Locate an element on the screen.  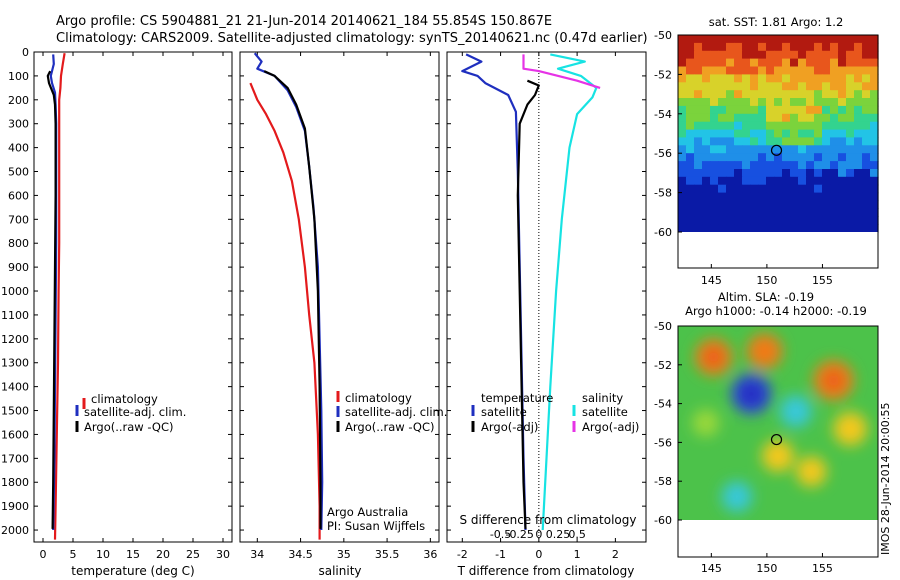
legend-climatology: climatology is located at coordinates (124, 399).